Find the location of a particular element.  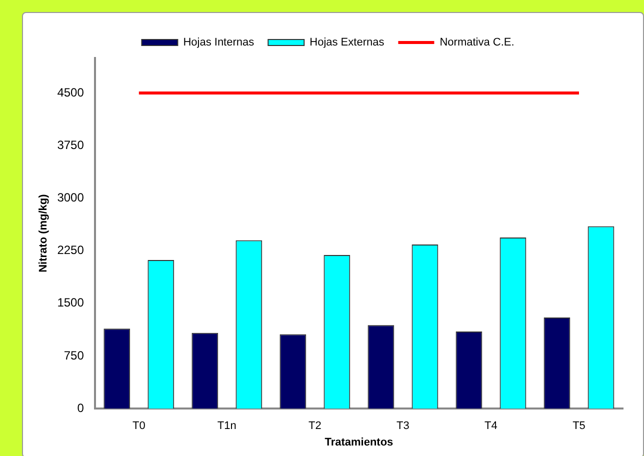

legend-label: Normativa C.E. is located at coordinates (477, 42).